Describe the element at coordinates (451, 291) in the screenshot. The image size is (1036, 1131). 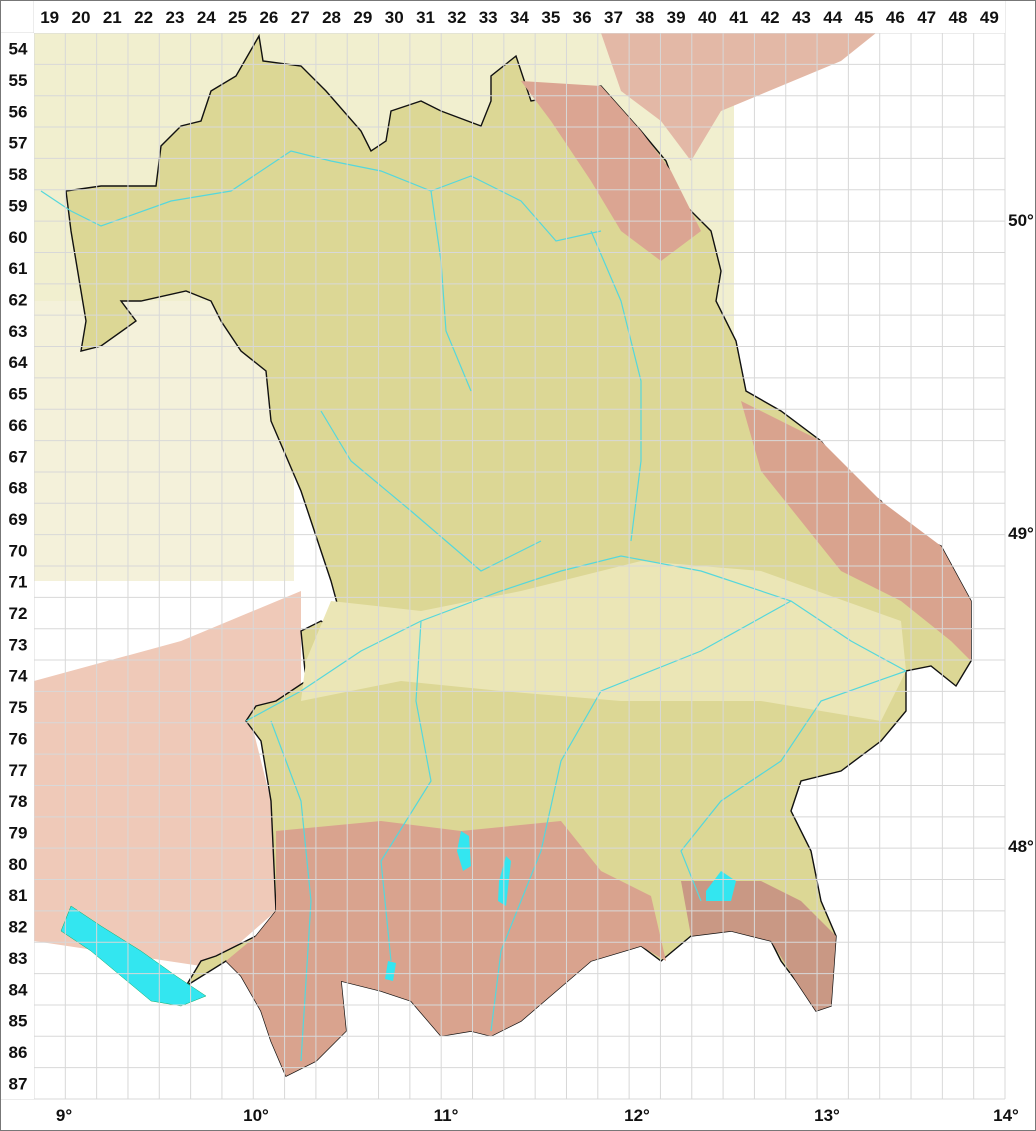
I see `river-regnitz` at that location.